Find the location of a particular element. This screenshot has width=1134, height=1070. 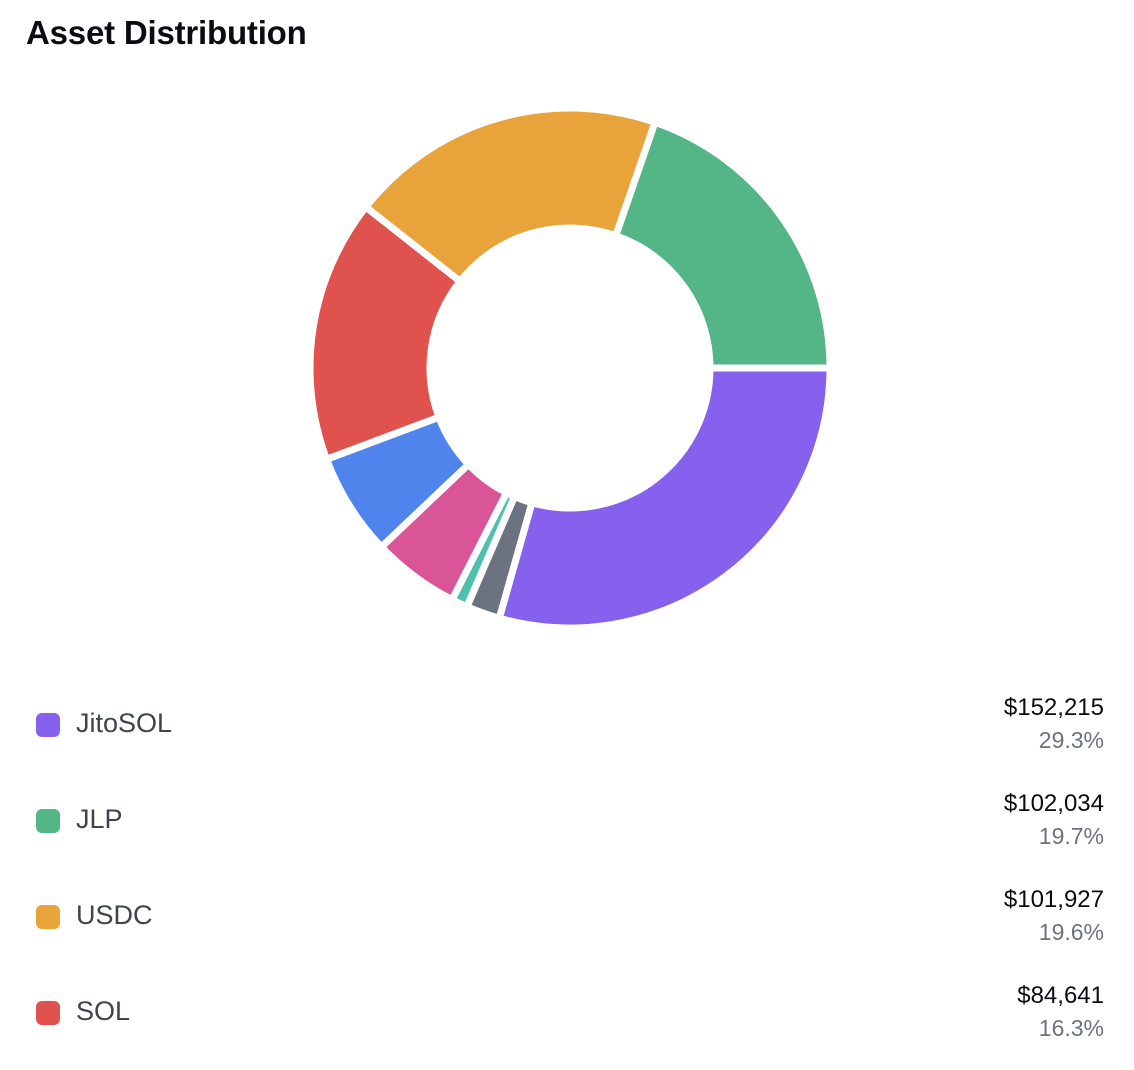

legend-item-jitosol: JitoSOL $152,215 29.3% is located at coordinates (567, 708).